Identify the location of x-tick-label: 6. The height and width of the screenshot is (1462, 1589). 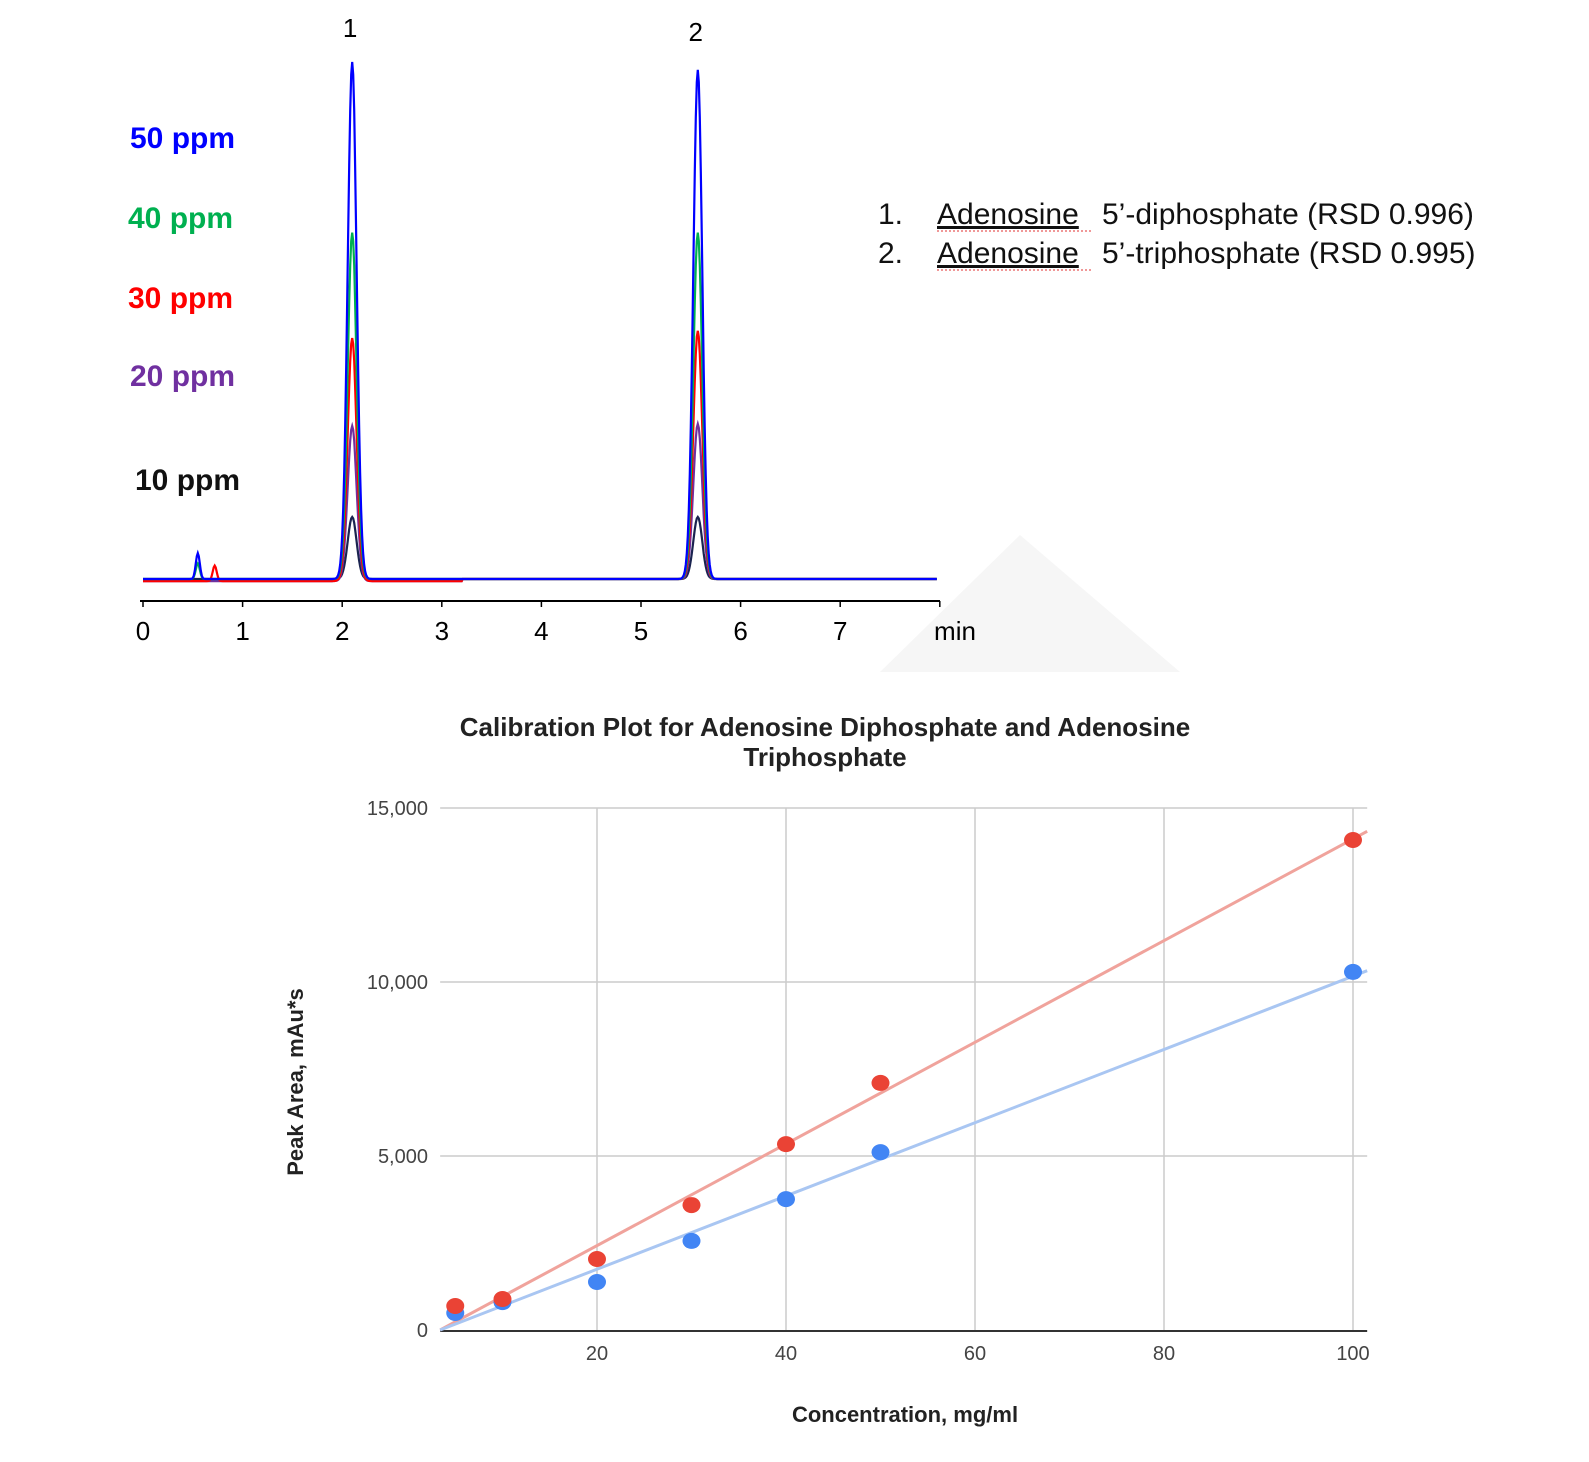
(740, 631).